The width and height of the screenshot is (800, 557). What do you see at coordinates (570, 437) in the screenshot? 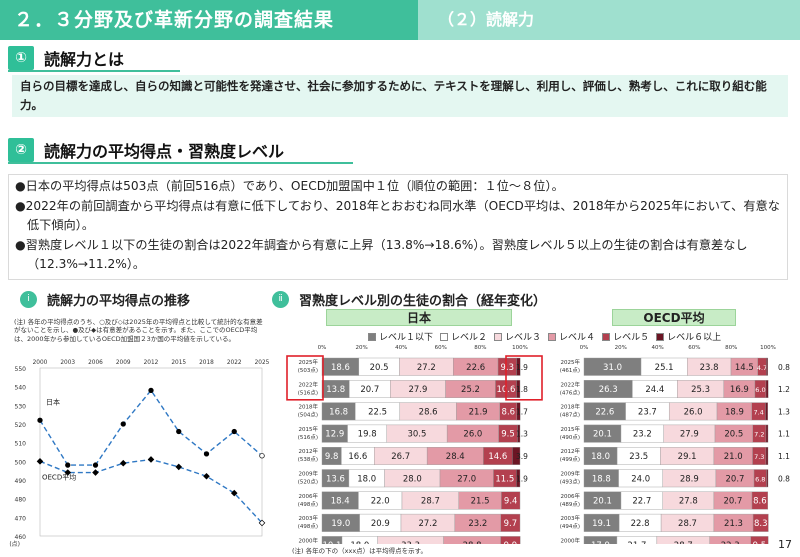
I see `row-score-label: (490点)` at bounding box center [570, 437].